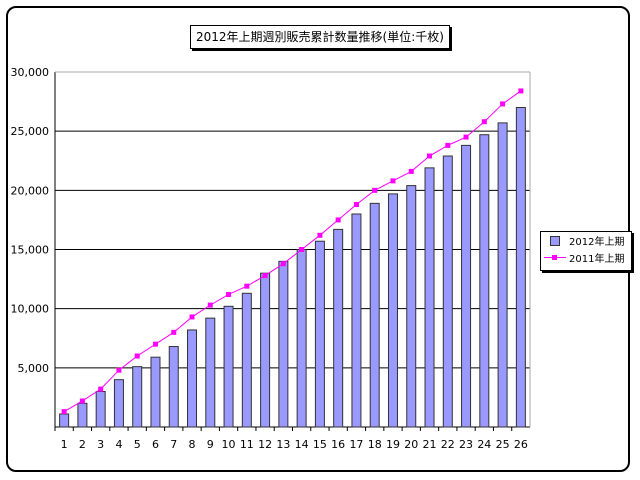 This screenshot has height=480, width=640. Describe the element at coordinates (30, 190) in the screenshot. I see `y-tick-label: 20,000` at that location.